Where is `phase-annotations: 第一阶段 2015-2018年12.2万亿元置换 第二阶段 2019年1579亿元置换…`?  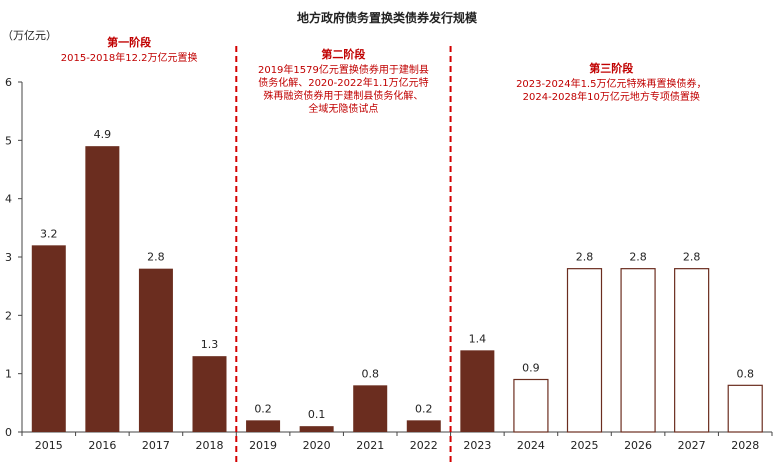
phase-annotations: 第一阶段 2015-2018年12.2万亿元置换 第二阶段 2019年1579亿元置换… is located at coordinates (384, 75).